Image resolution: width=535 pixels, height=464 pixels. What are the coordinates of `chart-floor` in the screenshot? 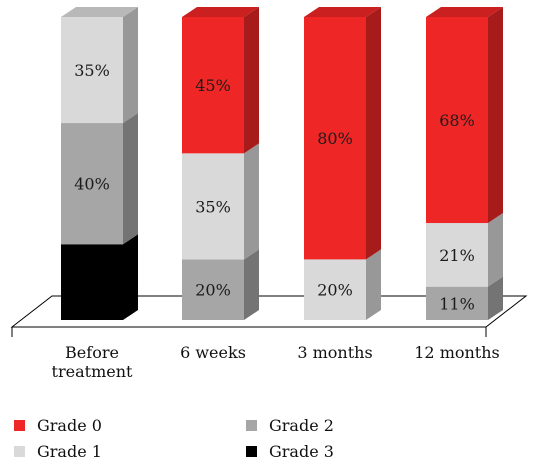 It's located at (269, 316).